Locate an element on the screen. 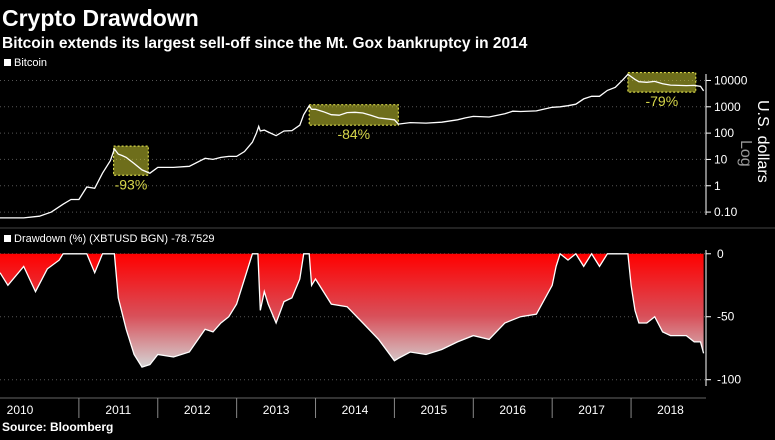 This screenshot has height=440, width=775. top-y-tick-label: 1000 is located at coordinates (727, 107).